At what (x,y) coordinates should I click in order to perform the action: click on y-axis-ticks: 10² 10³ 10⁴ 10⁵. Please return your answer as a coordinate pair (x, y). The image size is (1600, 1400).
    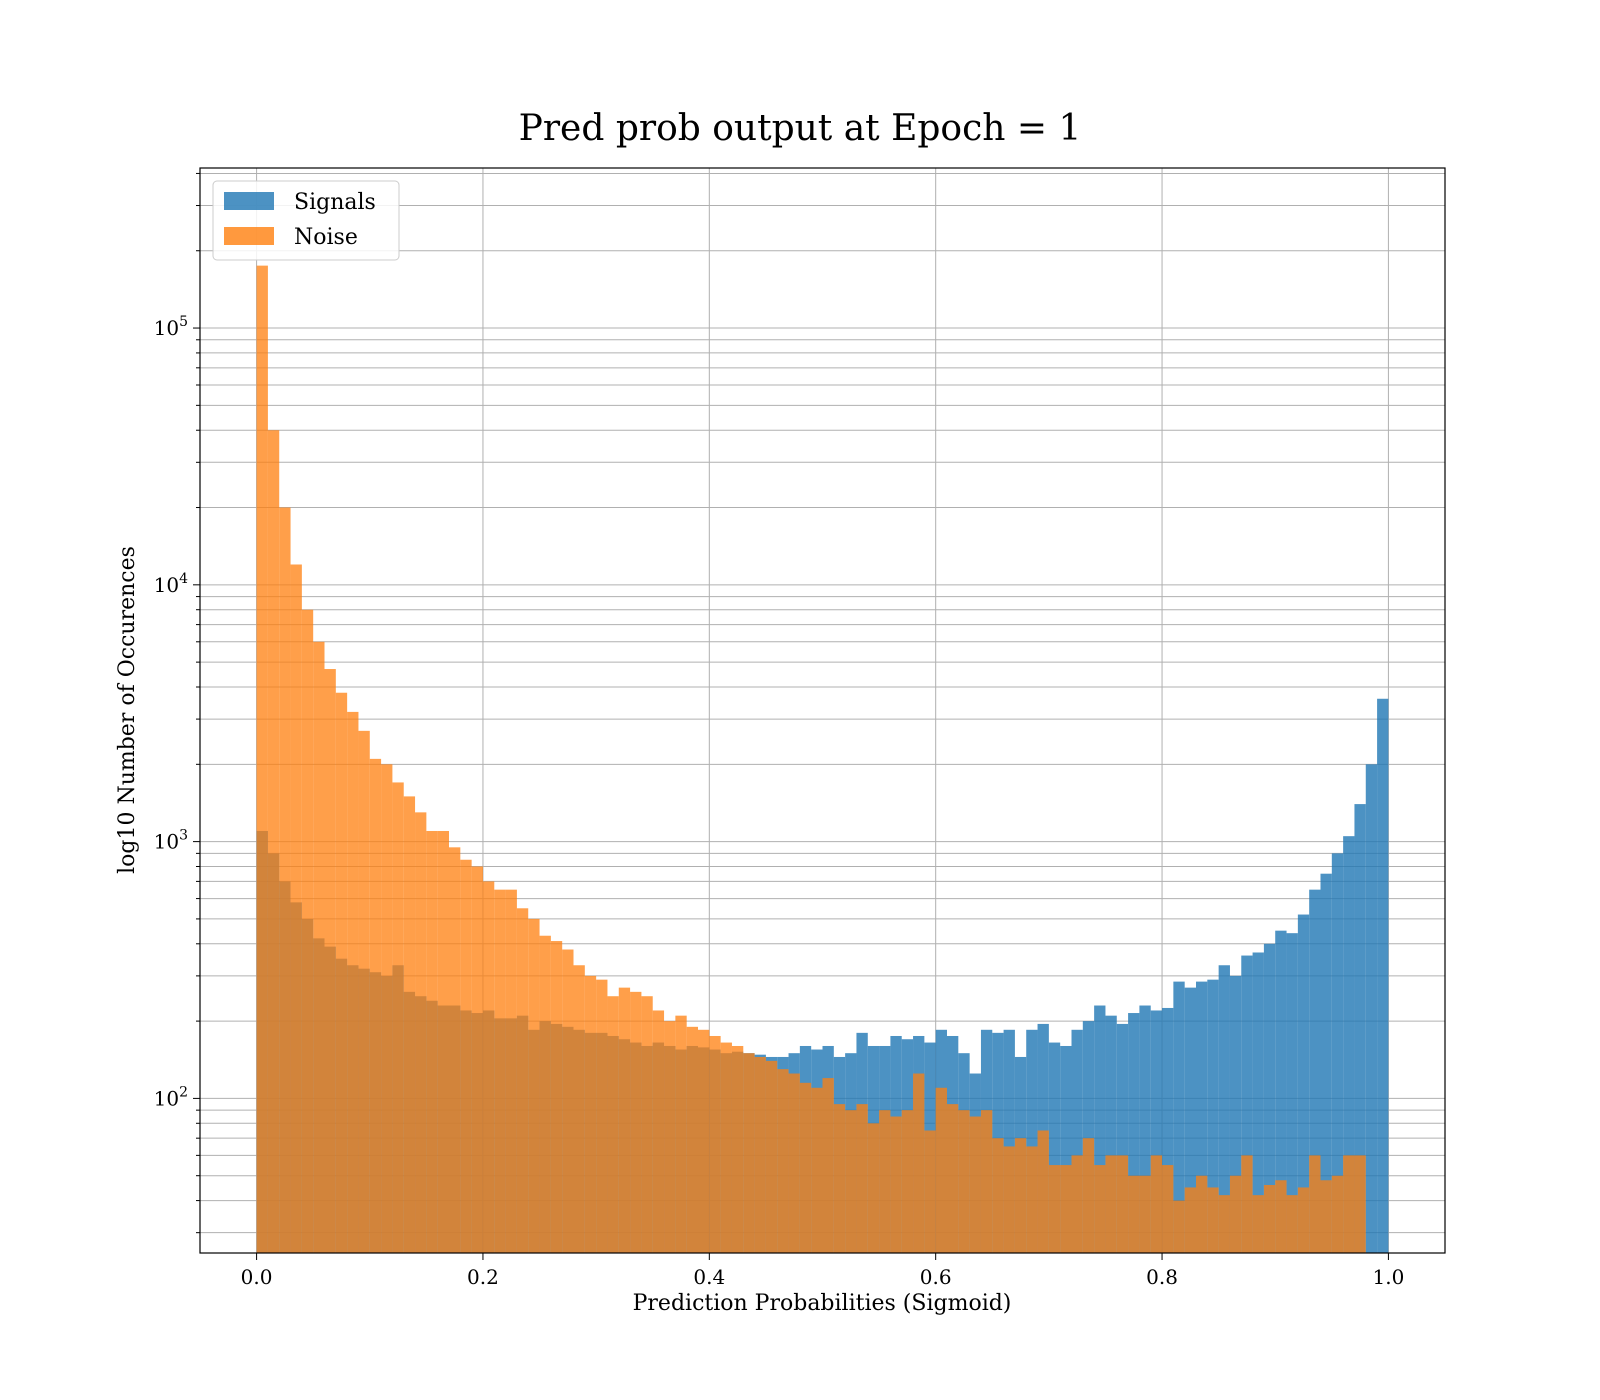
    Looking at the image, I should click on (177, 703).